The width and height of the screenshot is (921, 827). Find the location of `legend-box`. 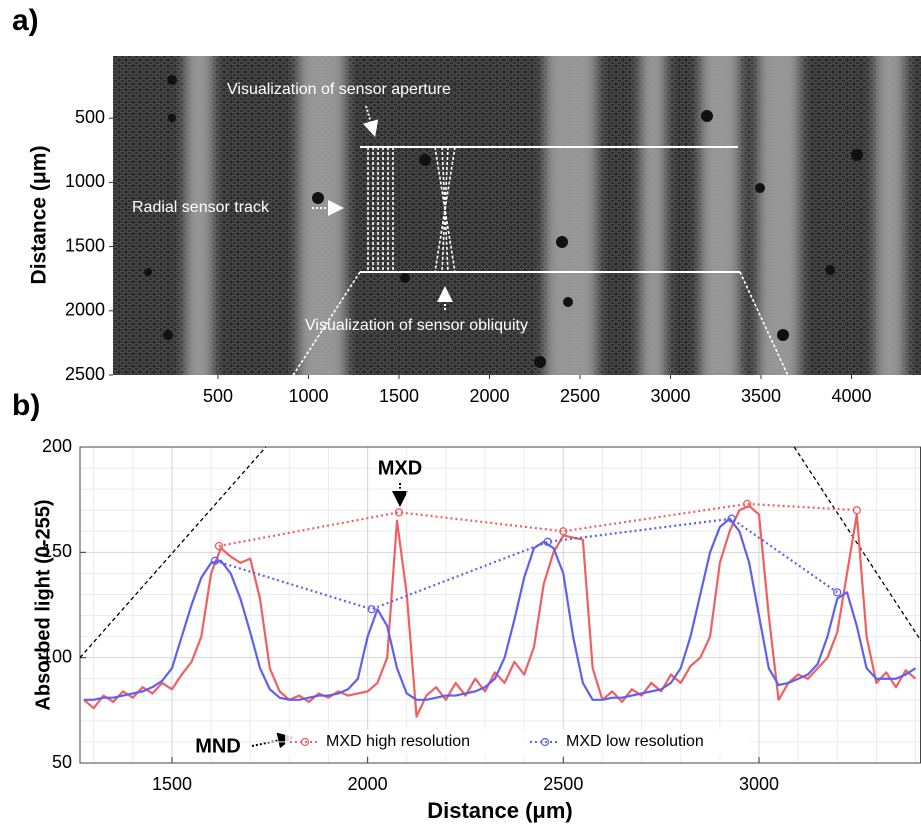

legend-box is located at coordinates (517, 742).